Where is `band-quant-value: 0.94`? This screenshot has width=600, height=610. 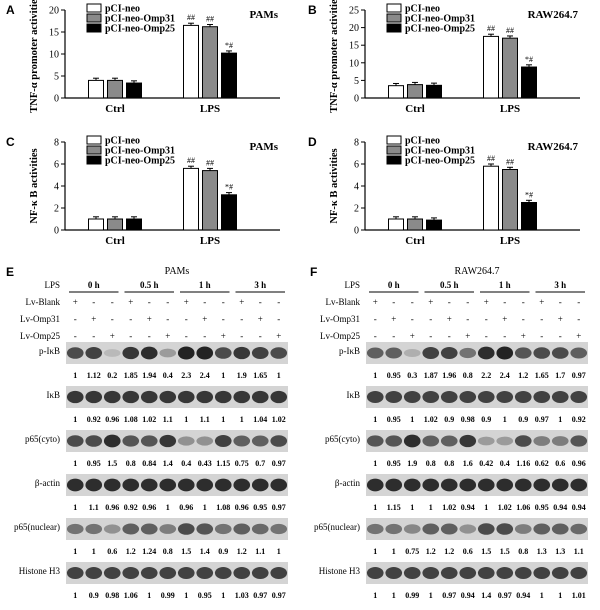 band-quant-value: 0.94 is located at coordinates (523, 595).